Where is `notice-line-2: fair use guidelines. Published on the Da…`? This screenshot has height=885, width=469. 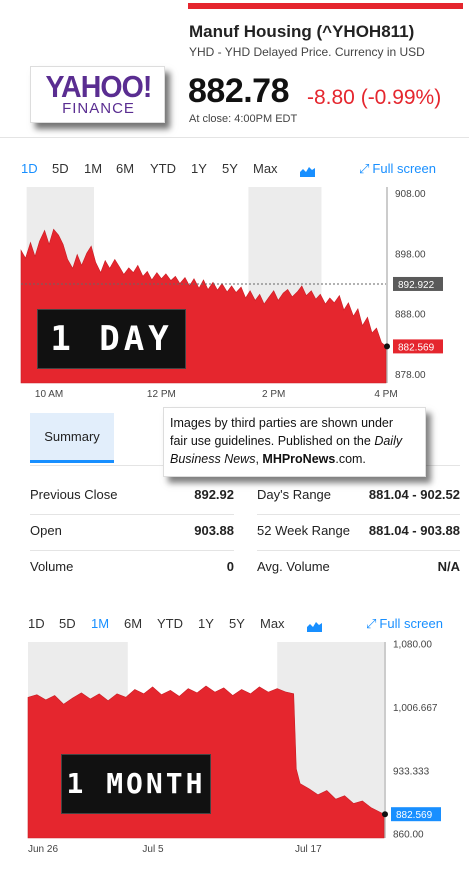 notice-line-2: fair use guidelines. Published on the Da… is located at coordinates (286, 441).